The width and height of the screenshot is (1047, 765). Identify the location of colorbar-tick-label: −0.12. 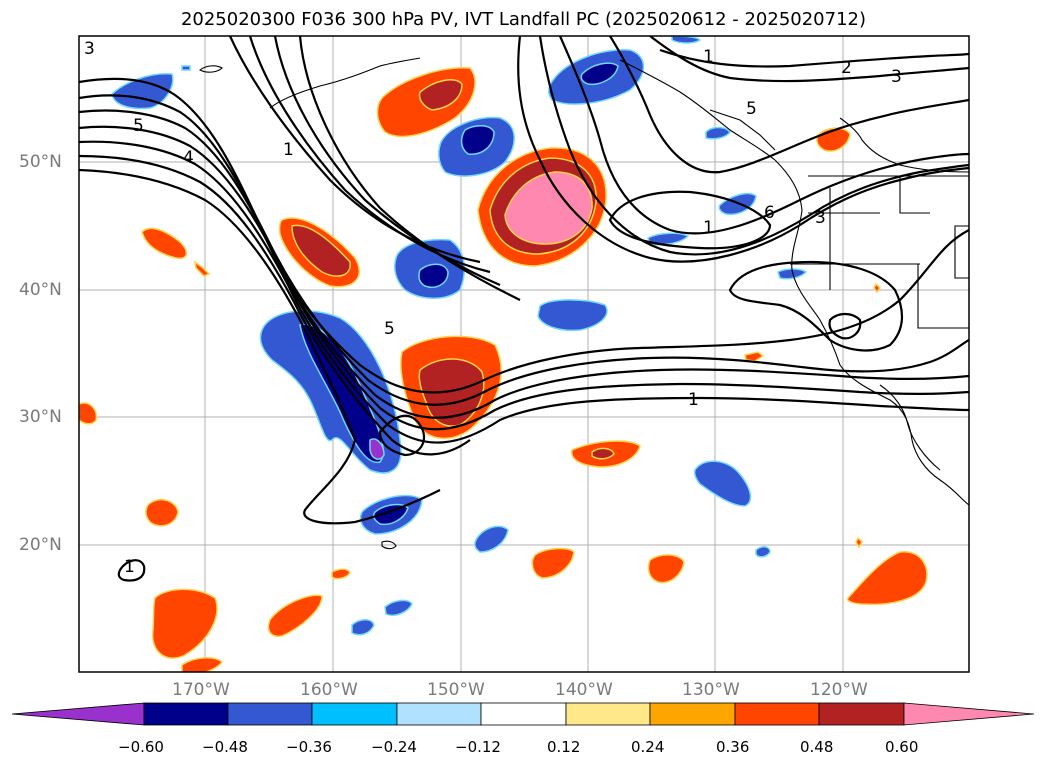
(478, 747).